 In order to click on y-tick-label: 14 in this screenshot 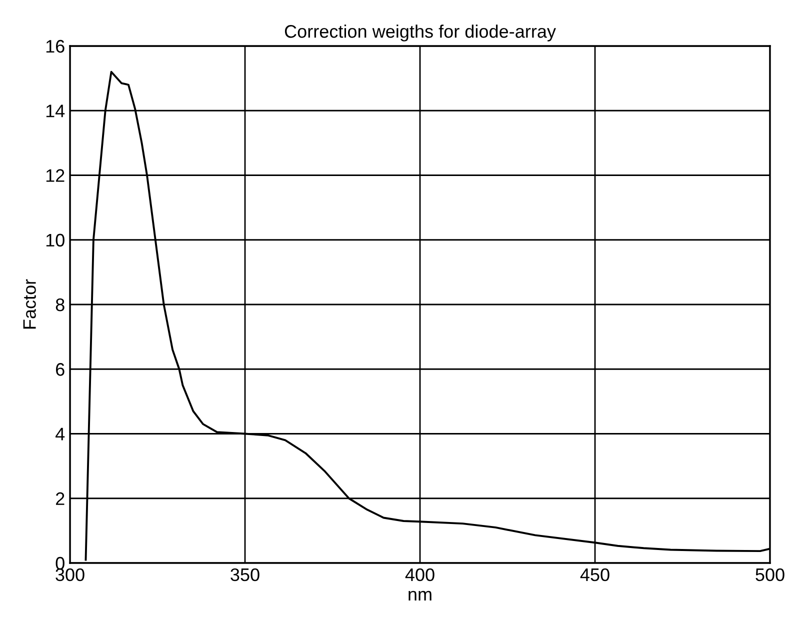, I will do `click(55, 111)`.